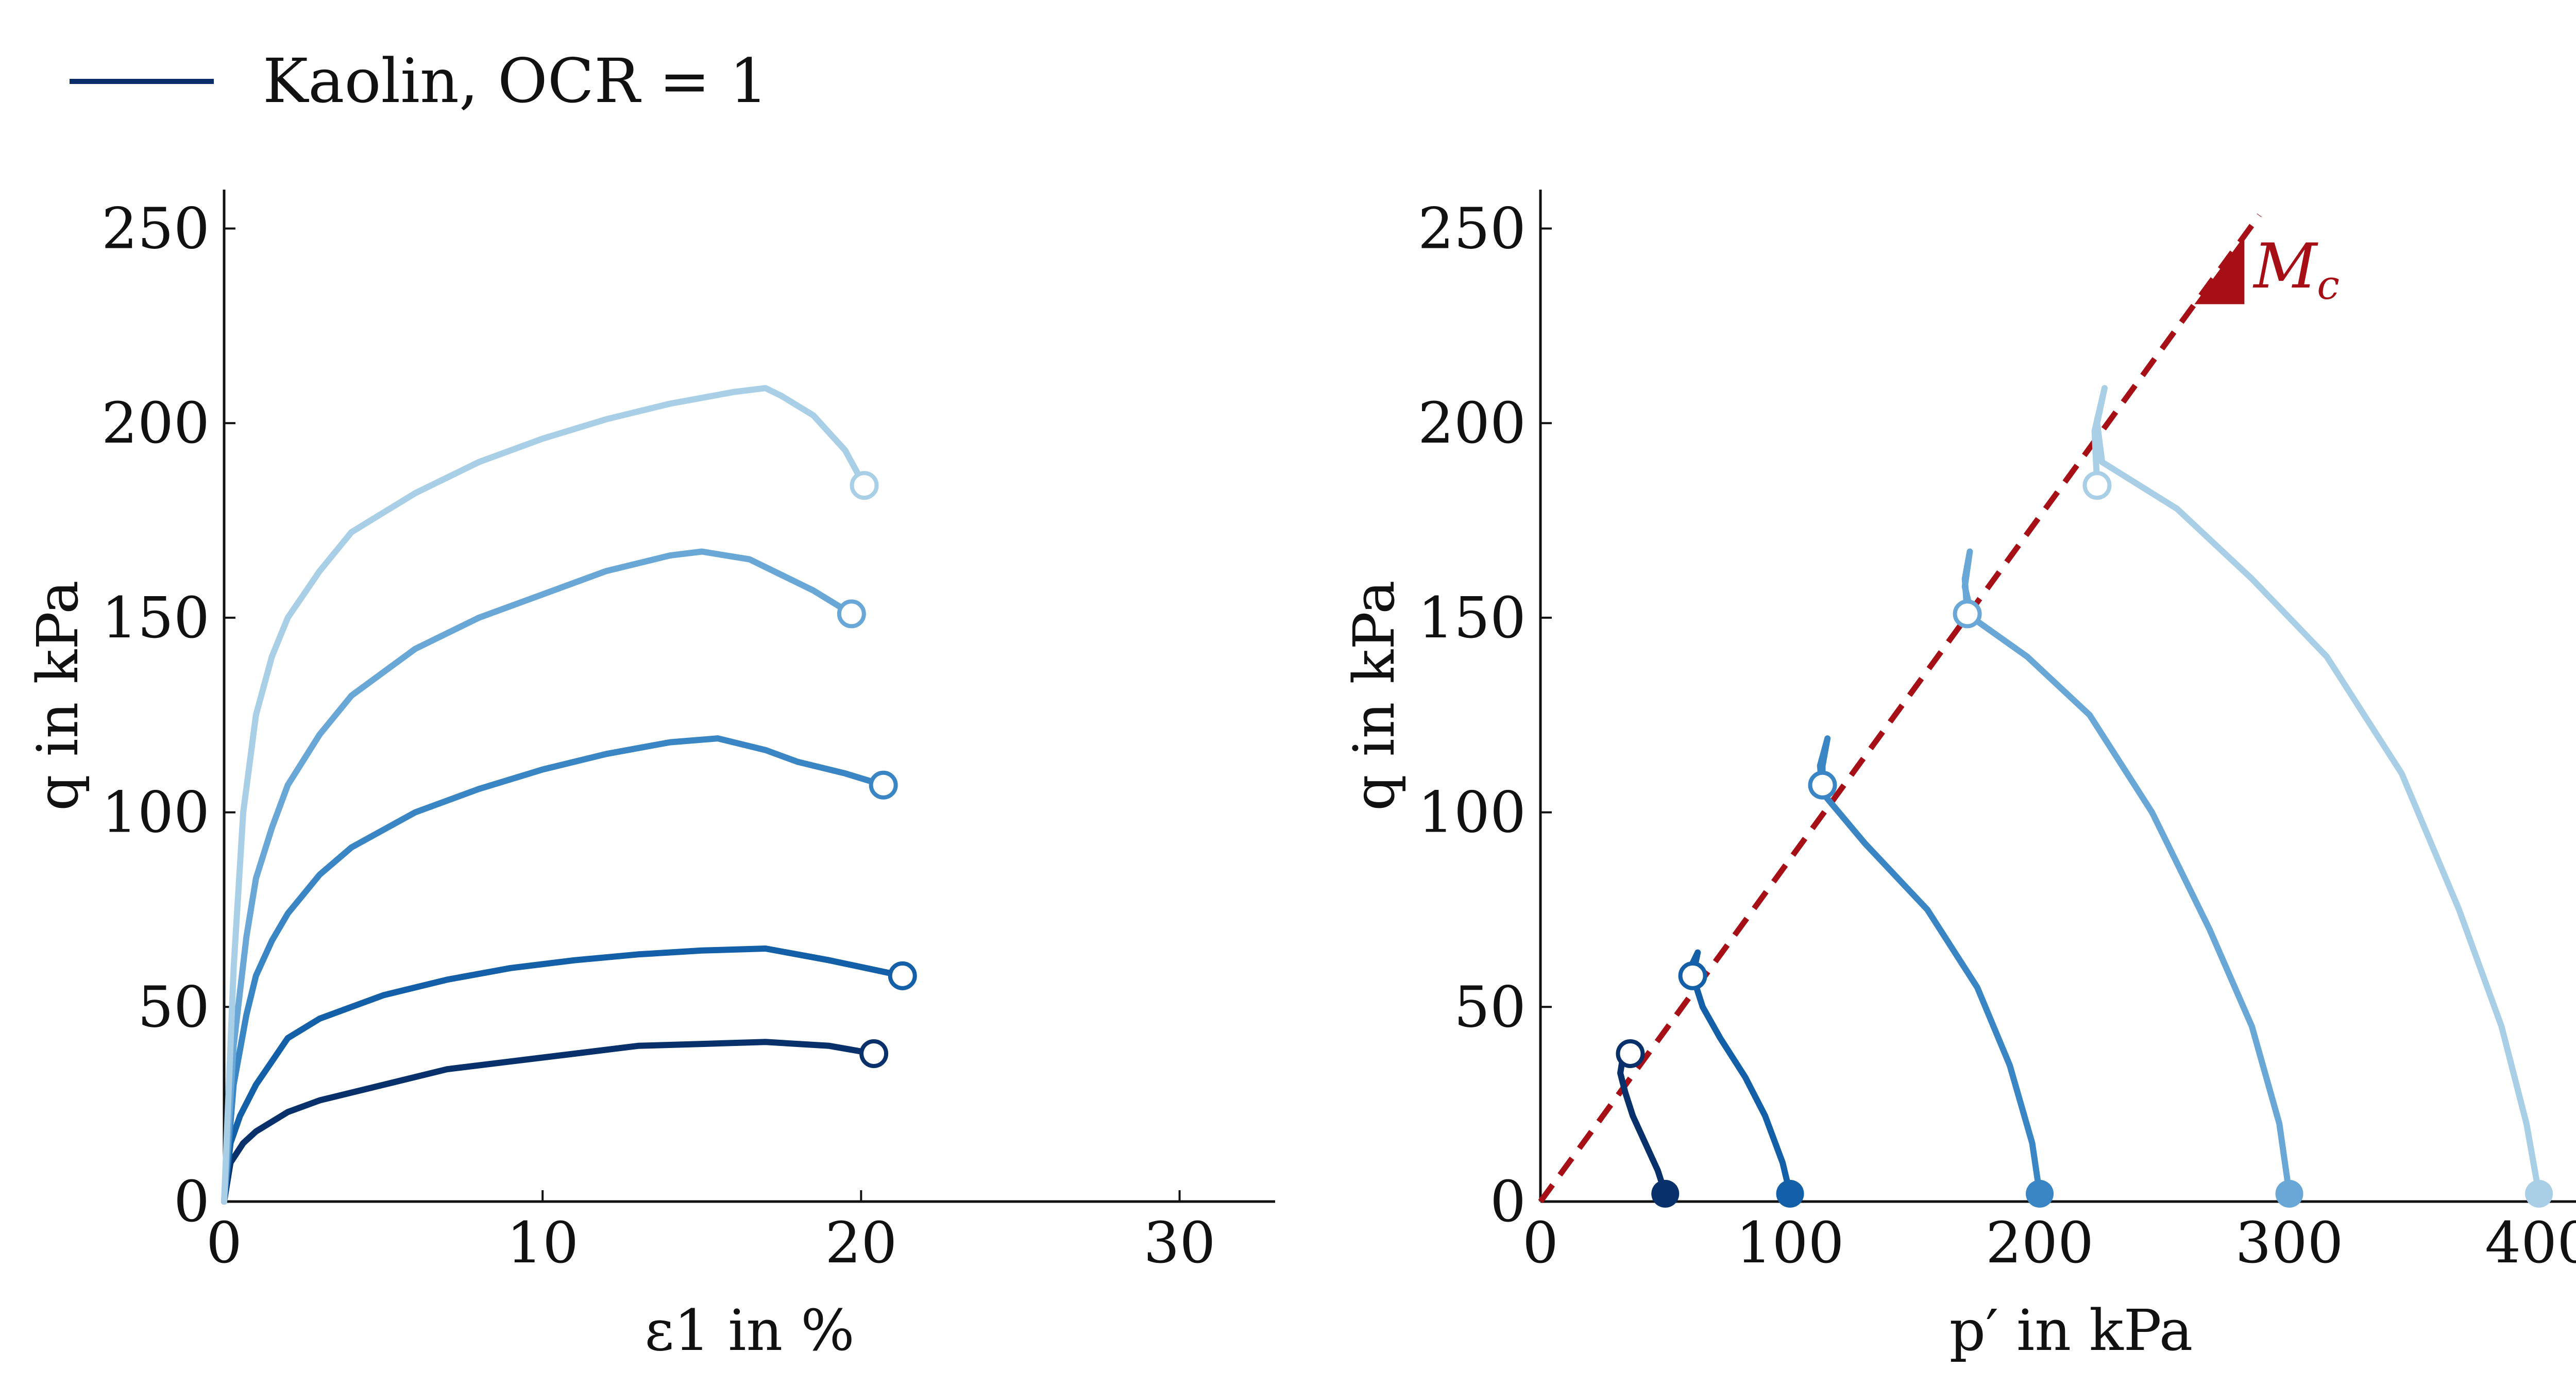 The width and height of the screenshot is (2576, 1386). I want to click on right-y-tick-label: 250, so click(1472, 229).